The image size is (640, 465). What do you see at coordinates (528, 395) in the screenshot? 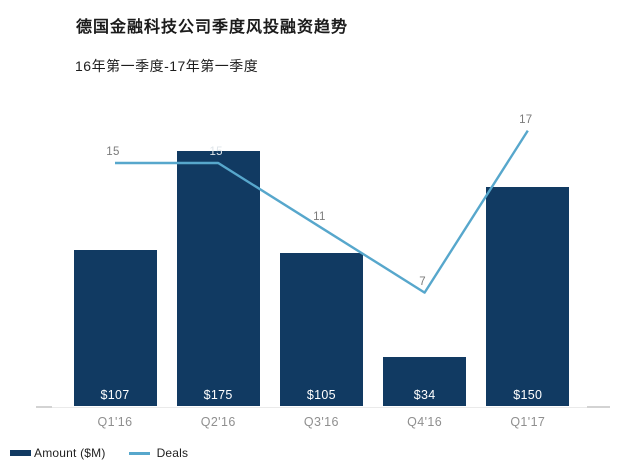
I see `amount-bar-value-label: $150` at bounding box center [528, 395].